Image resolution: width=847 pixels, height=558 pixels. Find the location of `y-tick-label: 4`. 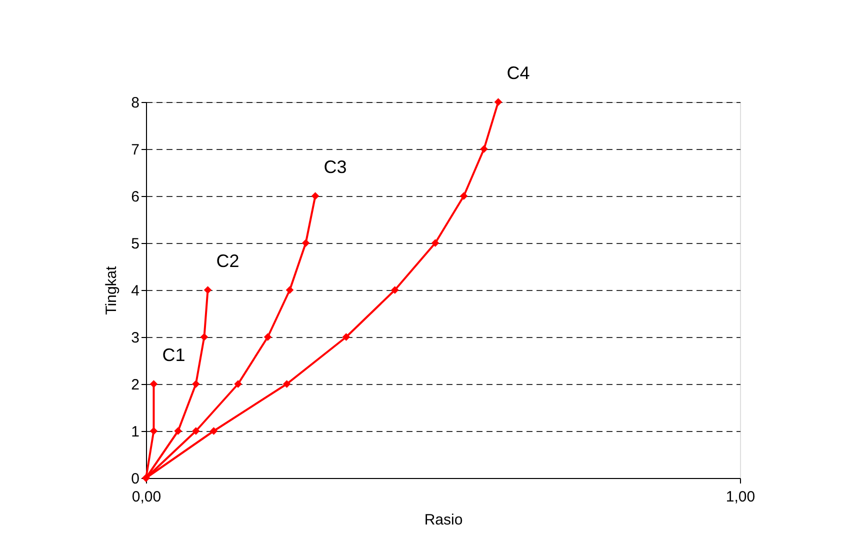

y-tick-label: 4 is located at coordinates (135, 291).